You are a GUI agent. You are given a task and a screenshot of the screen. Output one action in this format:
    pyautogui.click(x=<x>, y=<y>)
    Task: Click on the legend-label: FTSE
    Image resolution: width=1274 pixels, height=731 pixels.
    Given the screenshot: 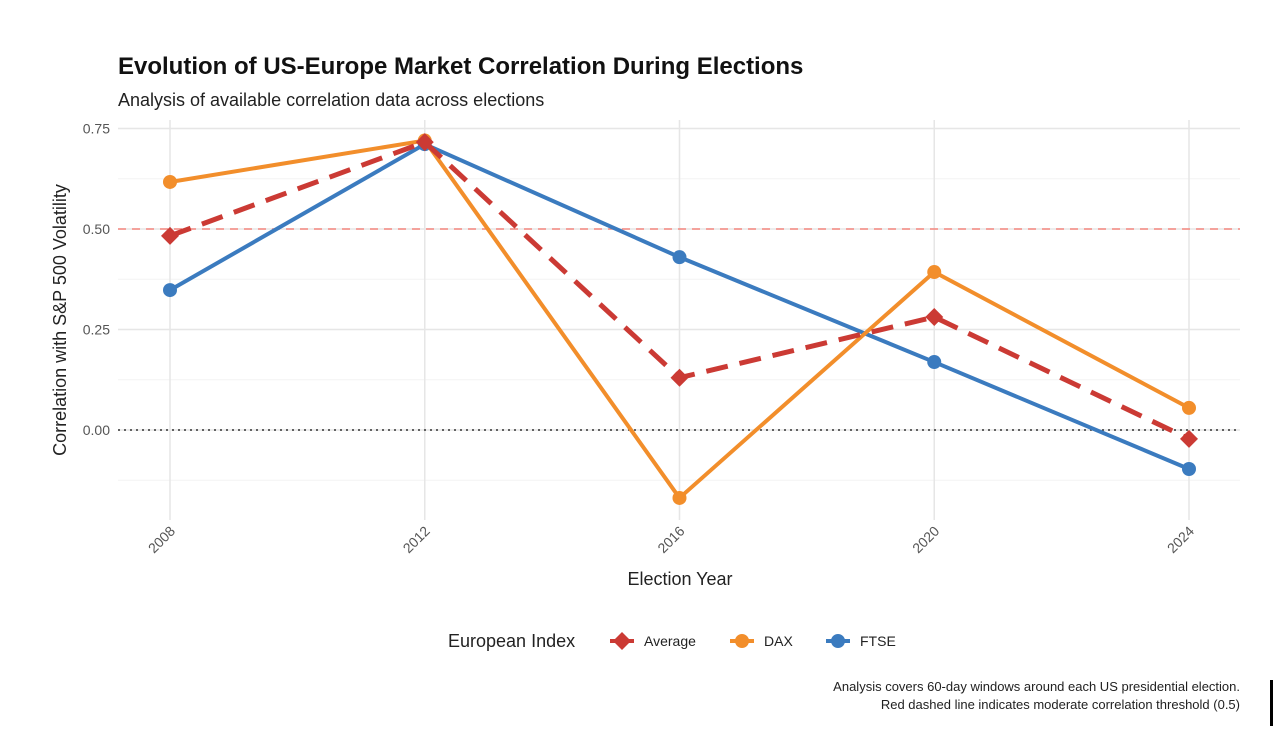 What is the action you would take?
    pyautogui.click(x=878, y=641)
    